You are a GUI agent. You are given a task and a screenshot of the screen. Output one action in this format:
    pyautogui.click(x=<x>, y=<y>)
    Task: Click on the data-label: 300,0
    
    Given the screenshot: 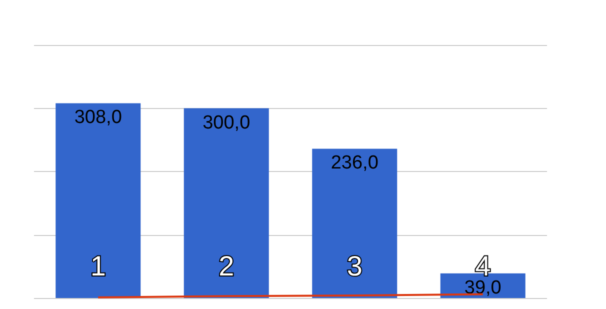 What is the action you would take?
    pyautogui.click(x=226, y=123)
    